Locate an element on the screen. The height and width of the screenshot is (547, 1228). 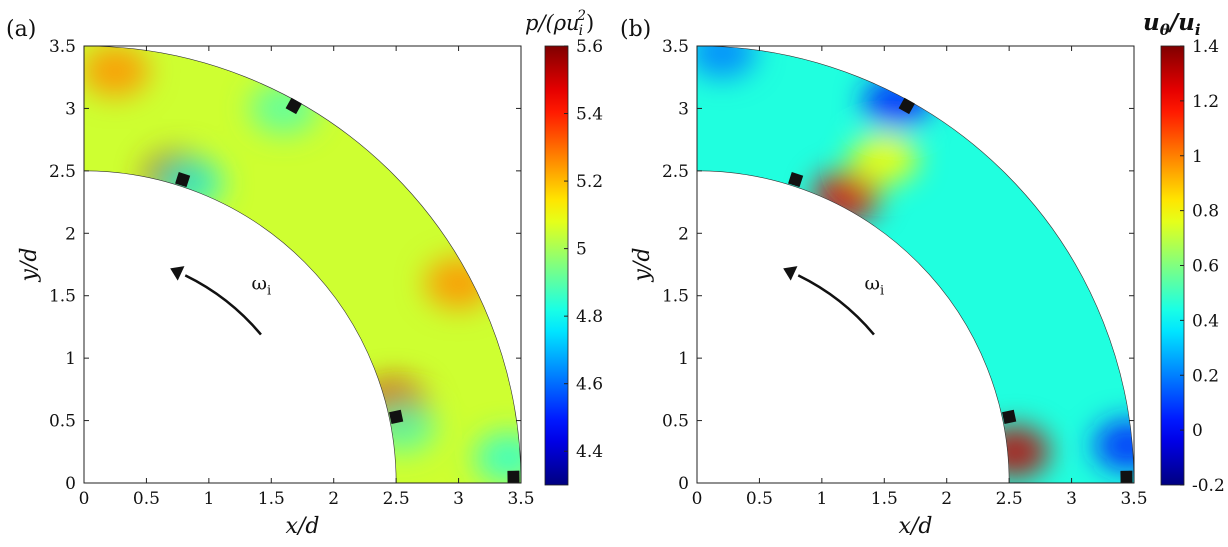
colorbar-label: uθ/ui is located at coordinates (1172, 24).